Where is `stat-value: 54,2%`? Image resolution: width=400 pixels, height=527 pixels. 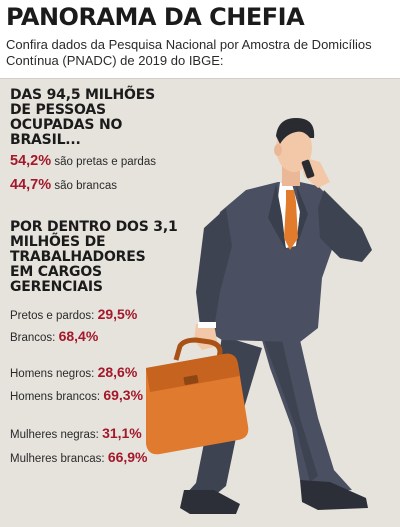 stat-value: 54,2% is located at coordinates (31, 161).